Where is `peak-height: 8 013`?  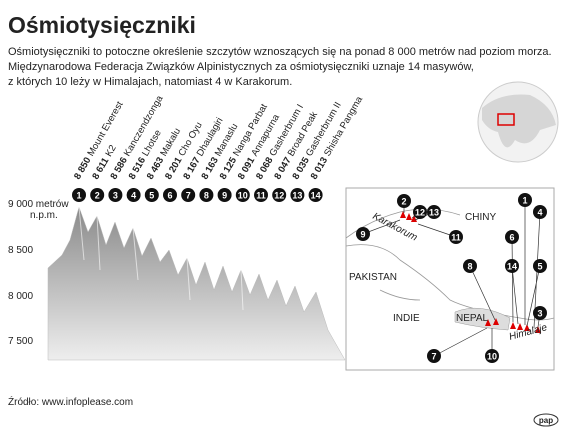 peak-height: 8 013 is located at coordinates (319, 168).